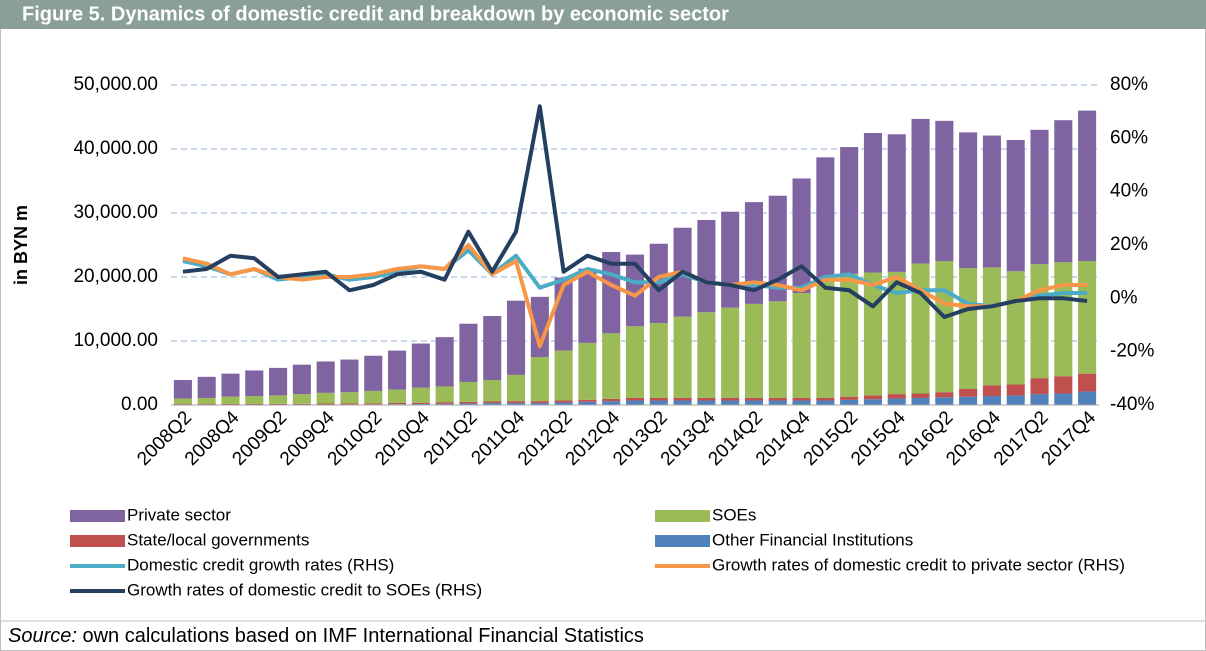 Image resolution: width=1206 pixels, height=651 pixels. What do you see at coordinates (1132, 404) in the screenshot?
I see `y2-tick-label: -40%` at bounding box center [1132, 404].